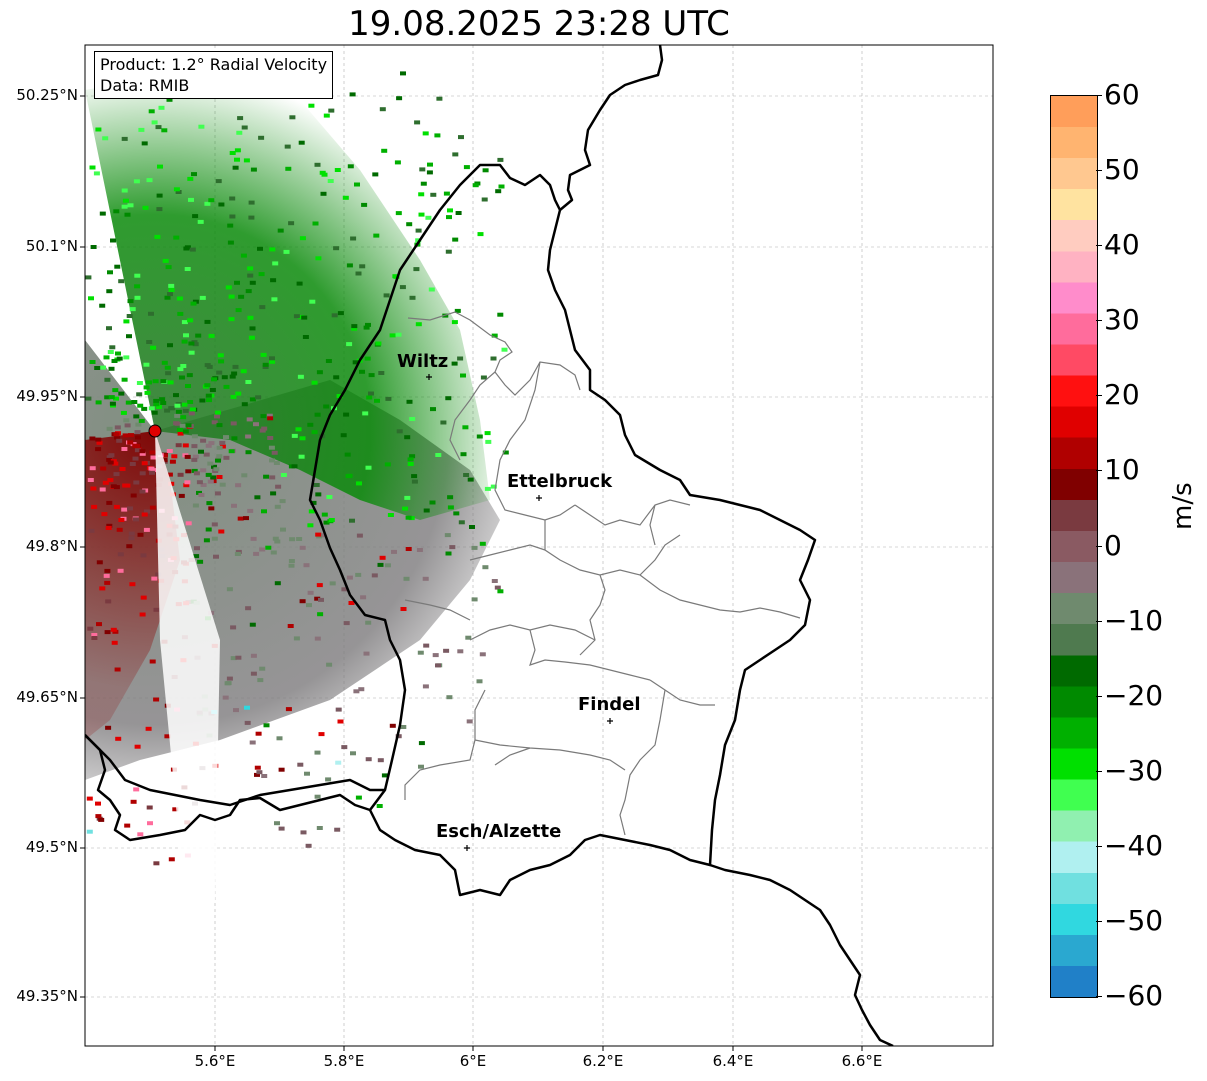 The image size is (1207, 1081). Describe the element at coordinates (51, 546) in the screenshot. I see `lat-label: 49.8°N` at that location.